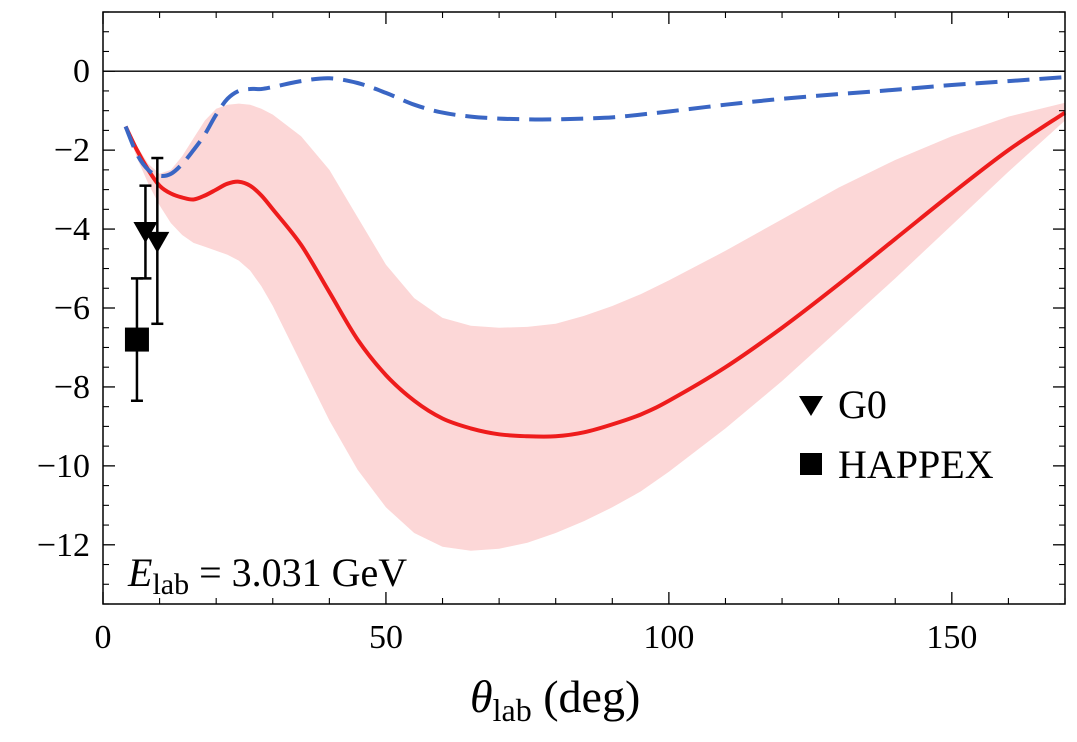  Describe the element at coordinates (63, 466) in the screenshot. I see `y-tick-label: −10` at that location.